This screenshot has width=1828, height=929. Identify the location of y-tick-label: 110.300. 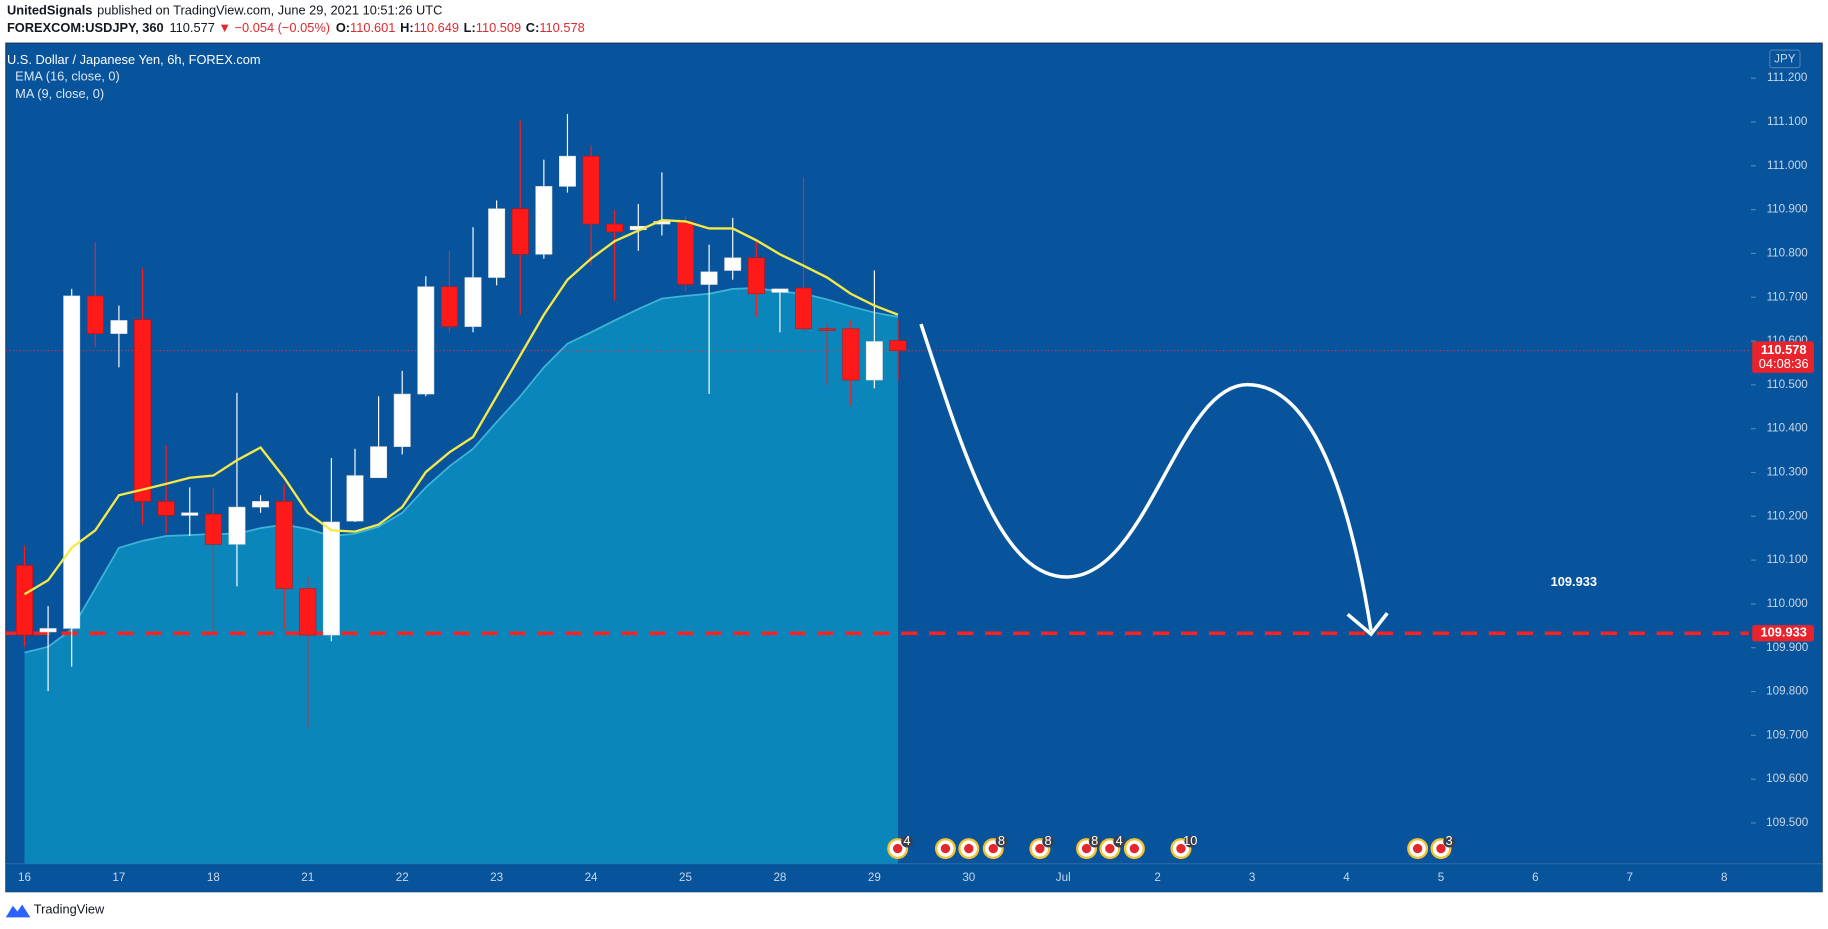
(1788, 472).